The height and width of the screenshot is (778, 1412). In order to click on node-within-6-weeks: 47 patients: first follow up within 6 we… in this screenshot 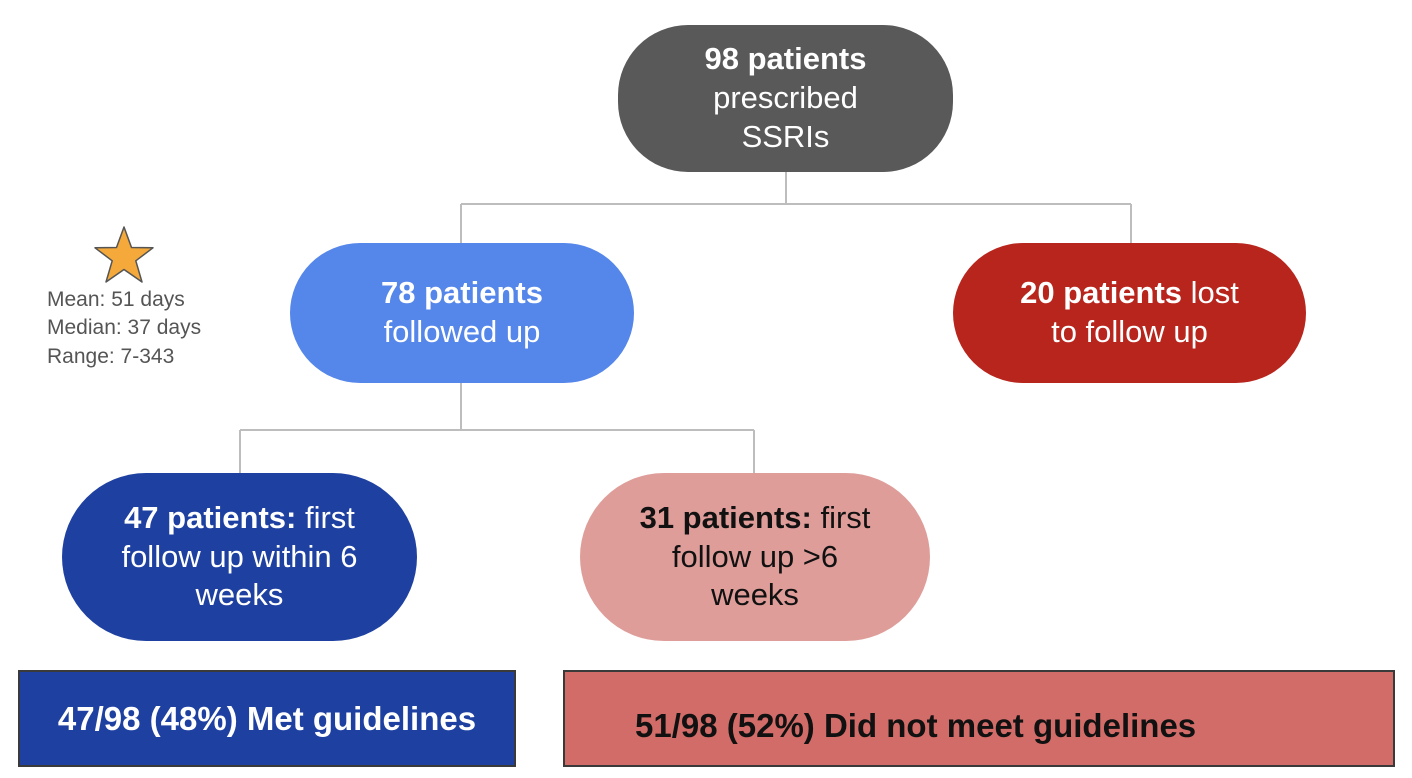, I will do `click(239, 557)`.